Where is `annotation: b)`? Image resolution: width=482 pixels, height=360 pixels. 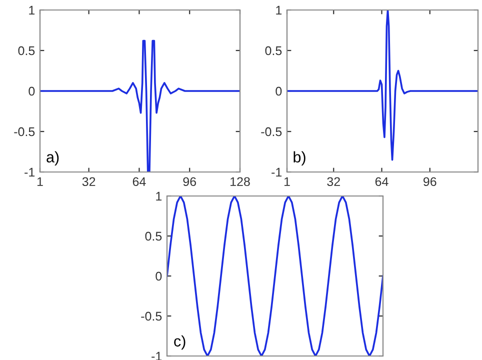 annotation: b) is located at coordinates (300, 158).